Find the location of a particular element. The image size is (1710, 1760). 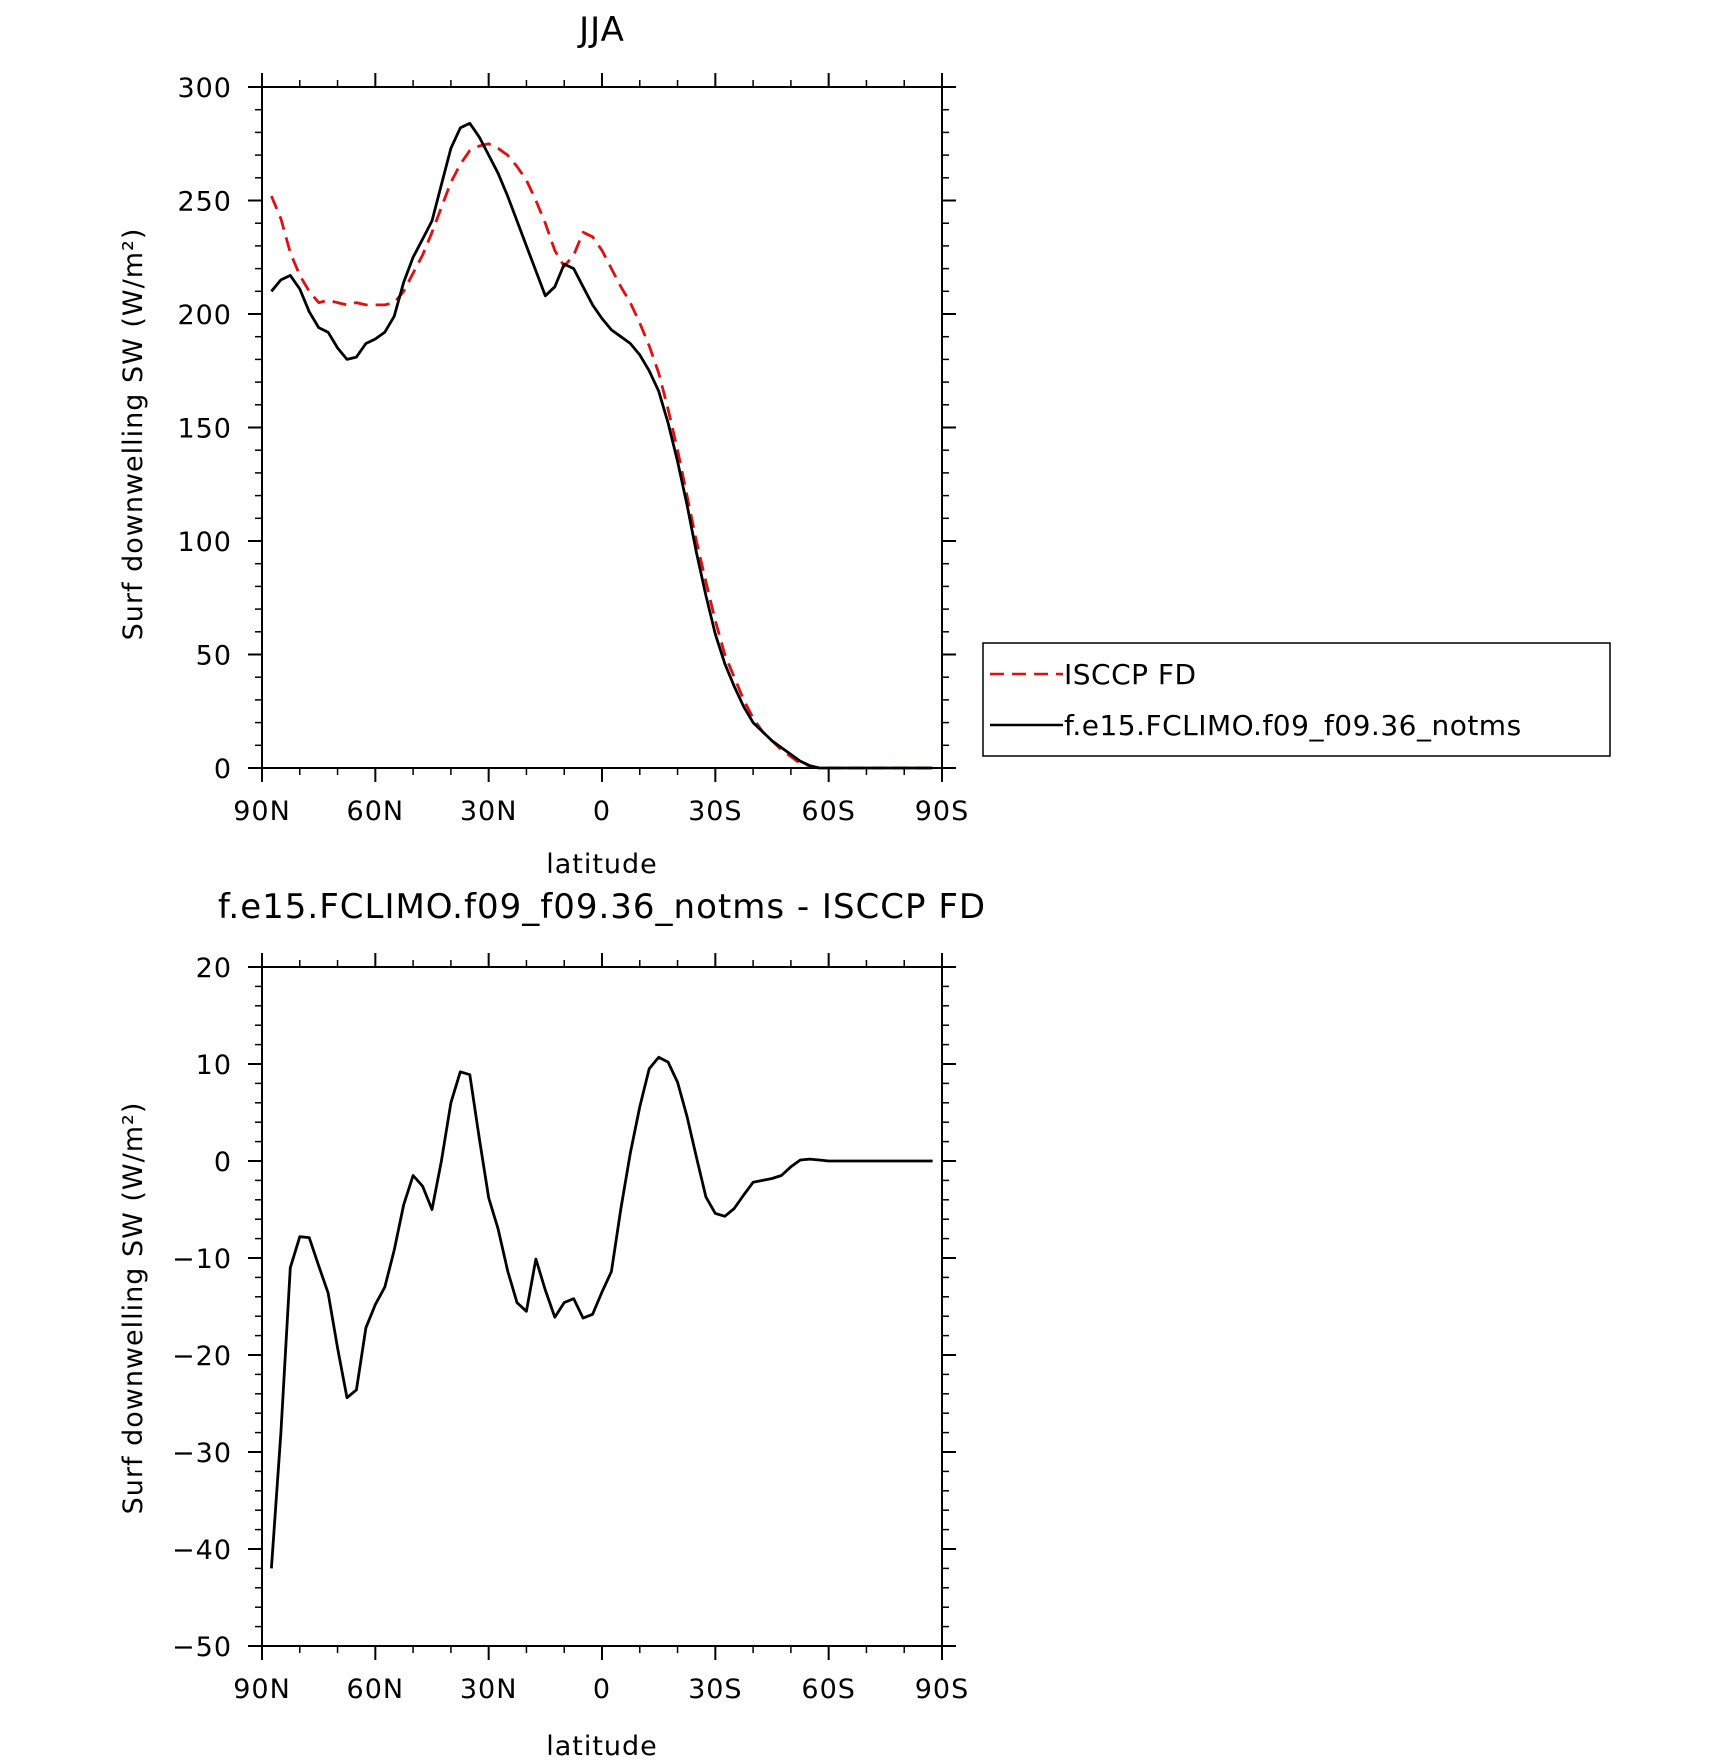

top-y-axis-label: Surf downwelling SW (W/m²) is located at coordinates (133, 434).